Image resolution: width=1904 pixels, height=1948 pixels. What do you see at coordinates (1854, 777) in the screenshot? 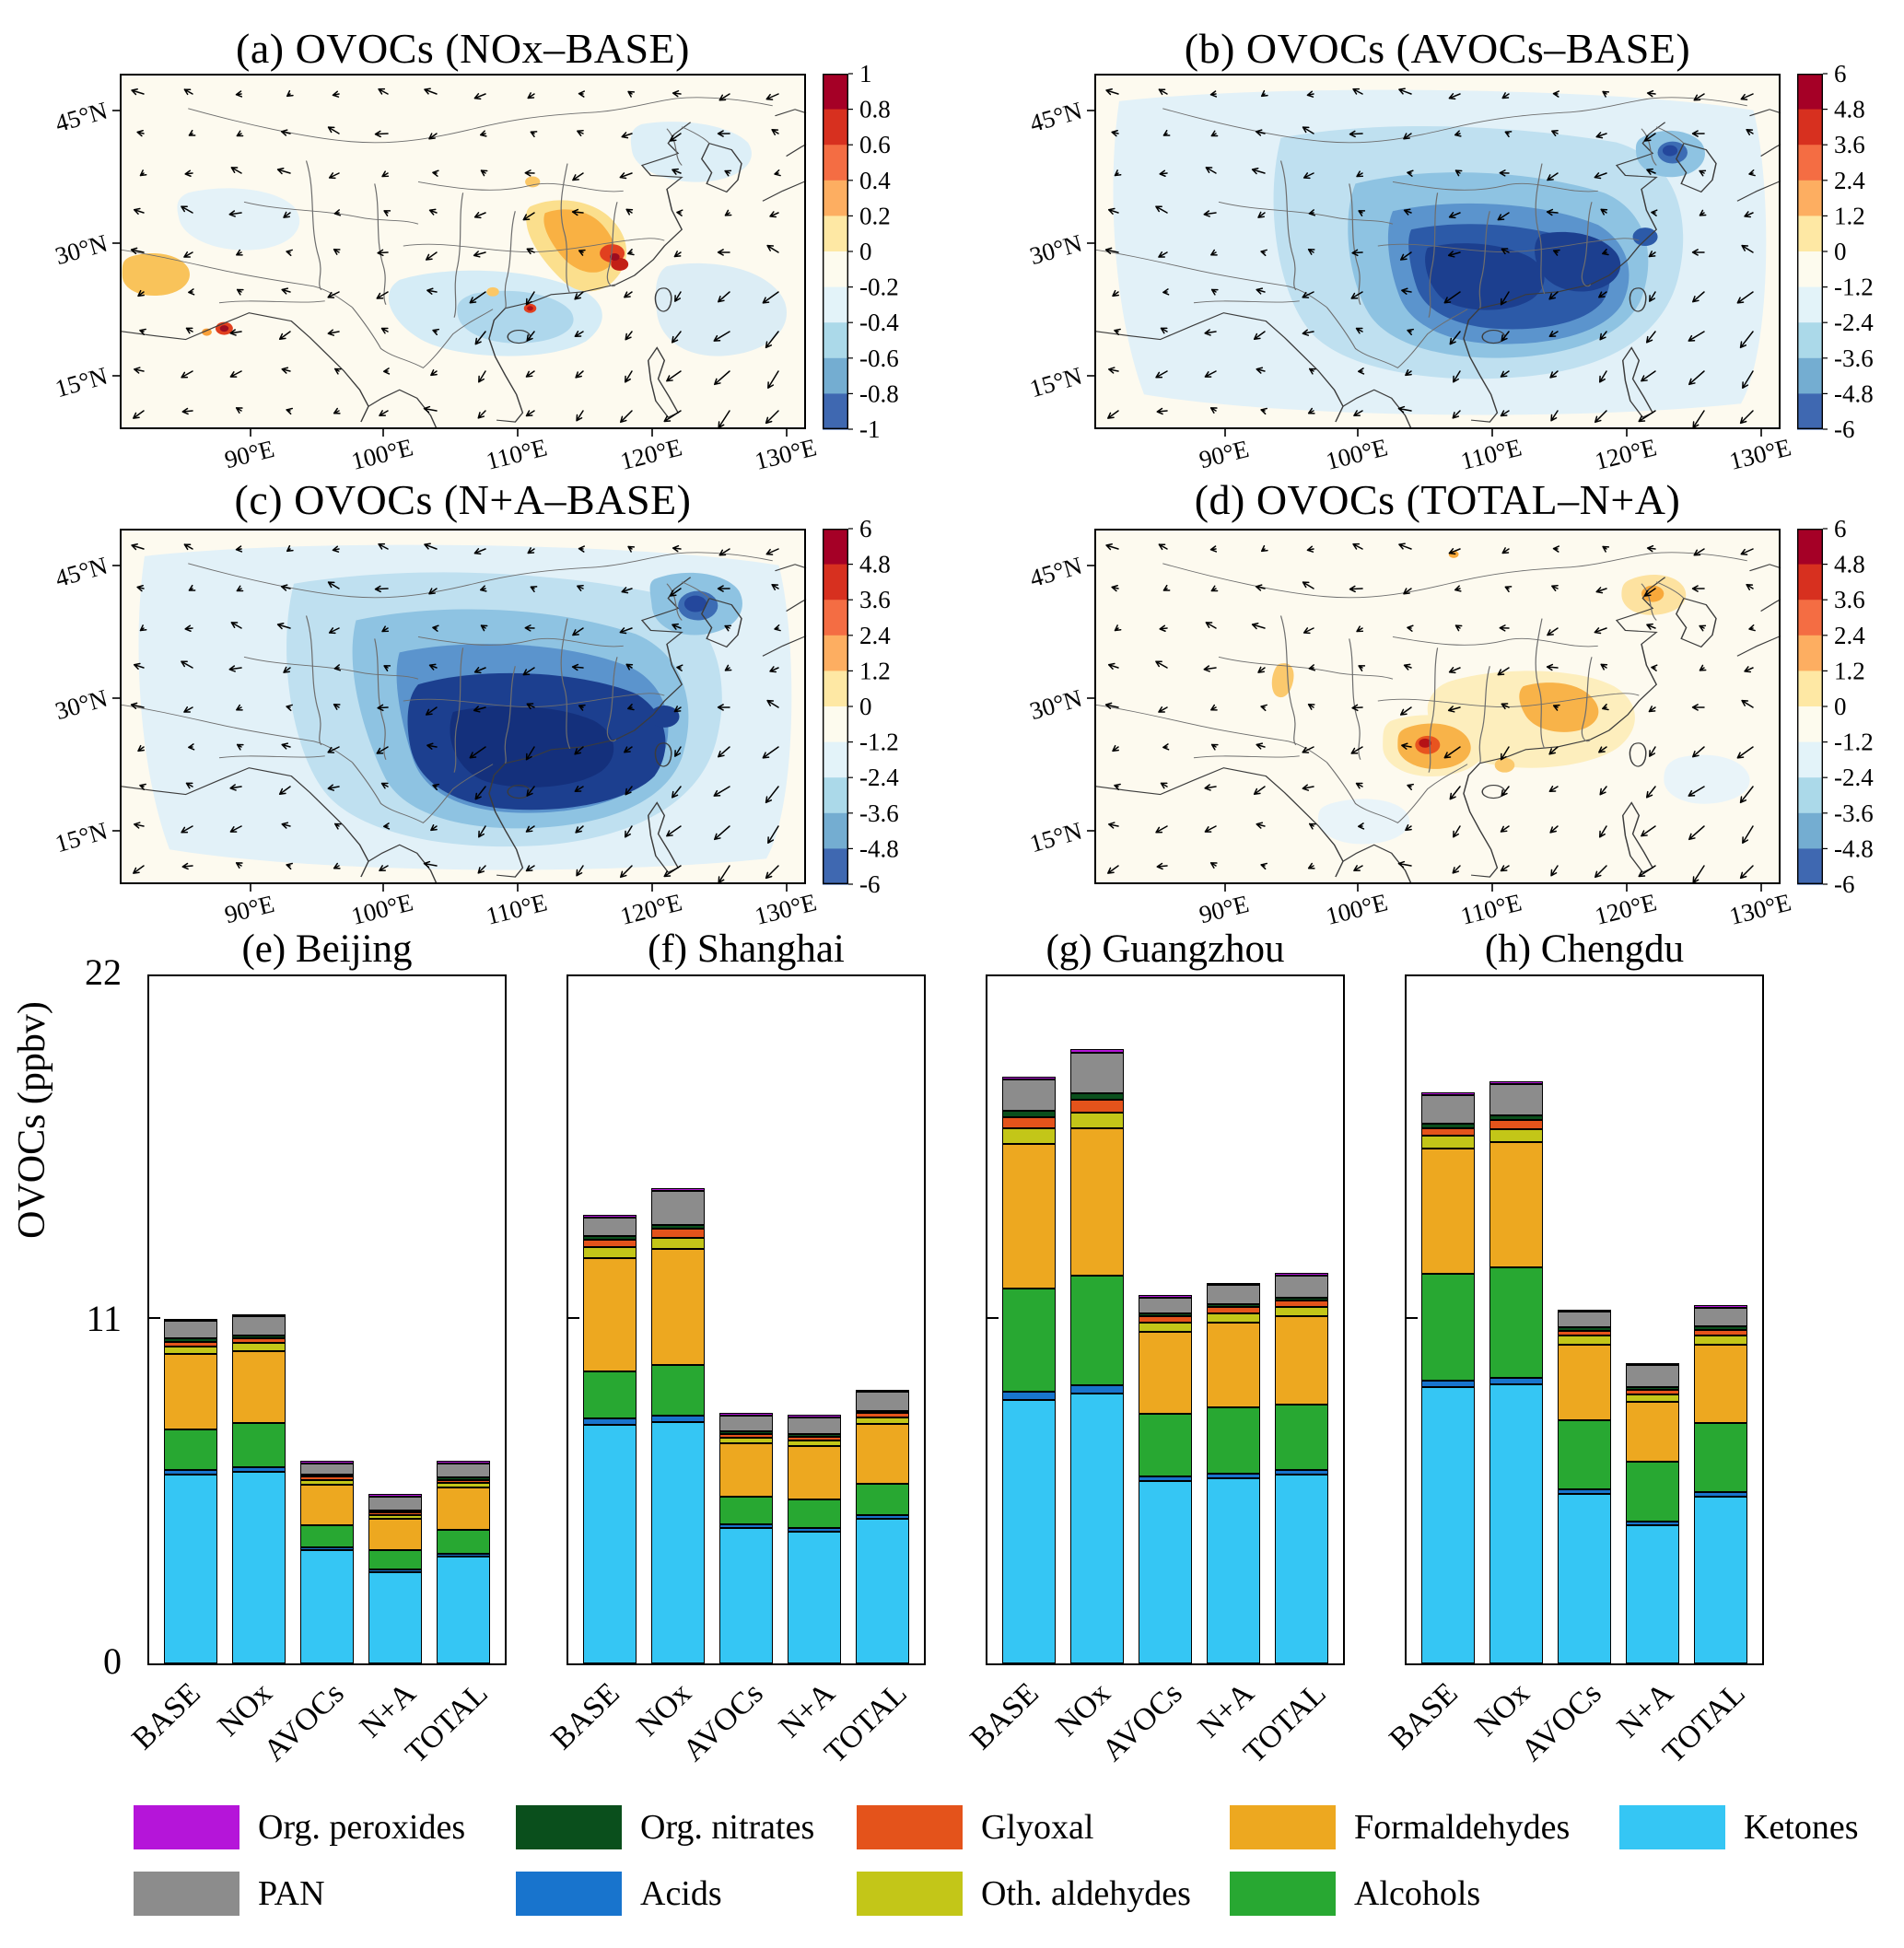
I see `colorbar-tick-label: -2.4` at bounding box center [1854, 777].